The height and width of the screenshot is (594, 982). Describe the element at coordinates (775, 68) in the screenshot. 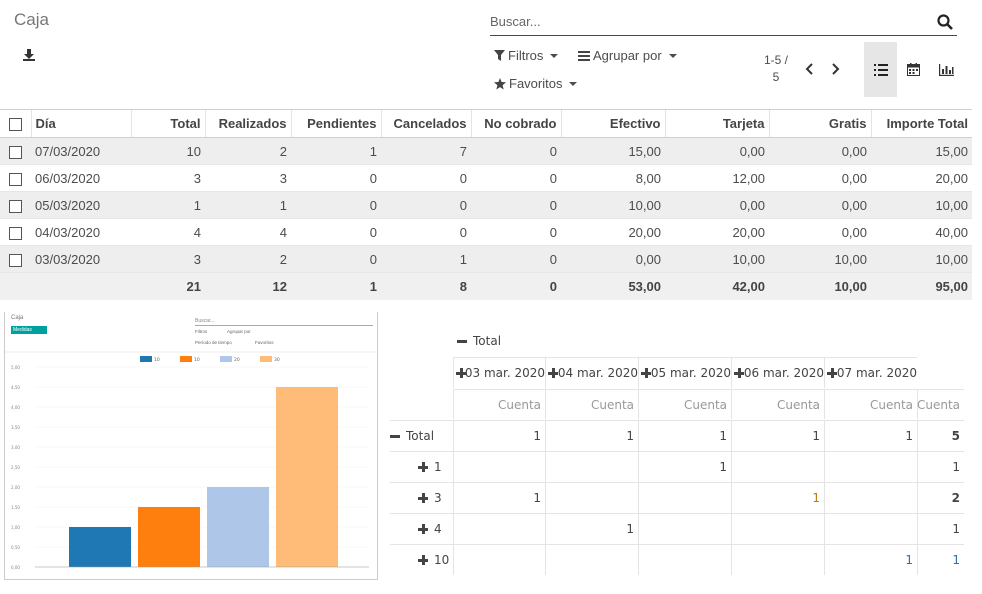

I see `pager-value: 1-5 / 5` at that location.